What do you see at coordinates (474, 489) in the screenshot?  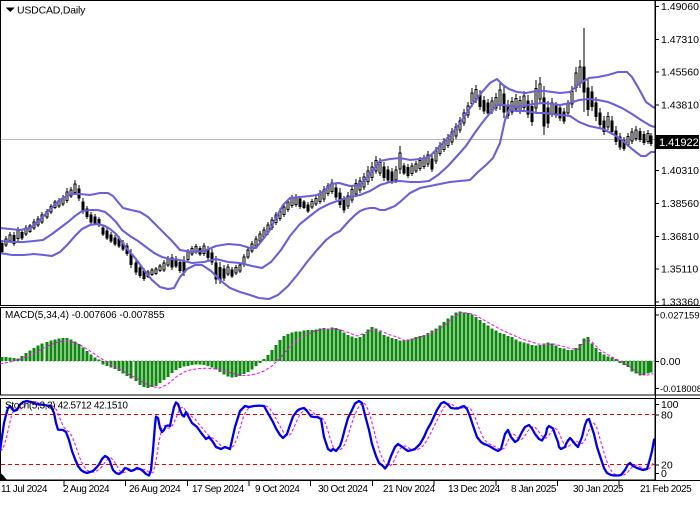 I see `svg-text: 13 Dec 2024` at bounding box center [474, 489].